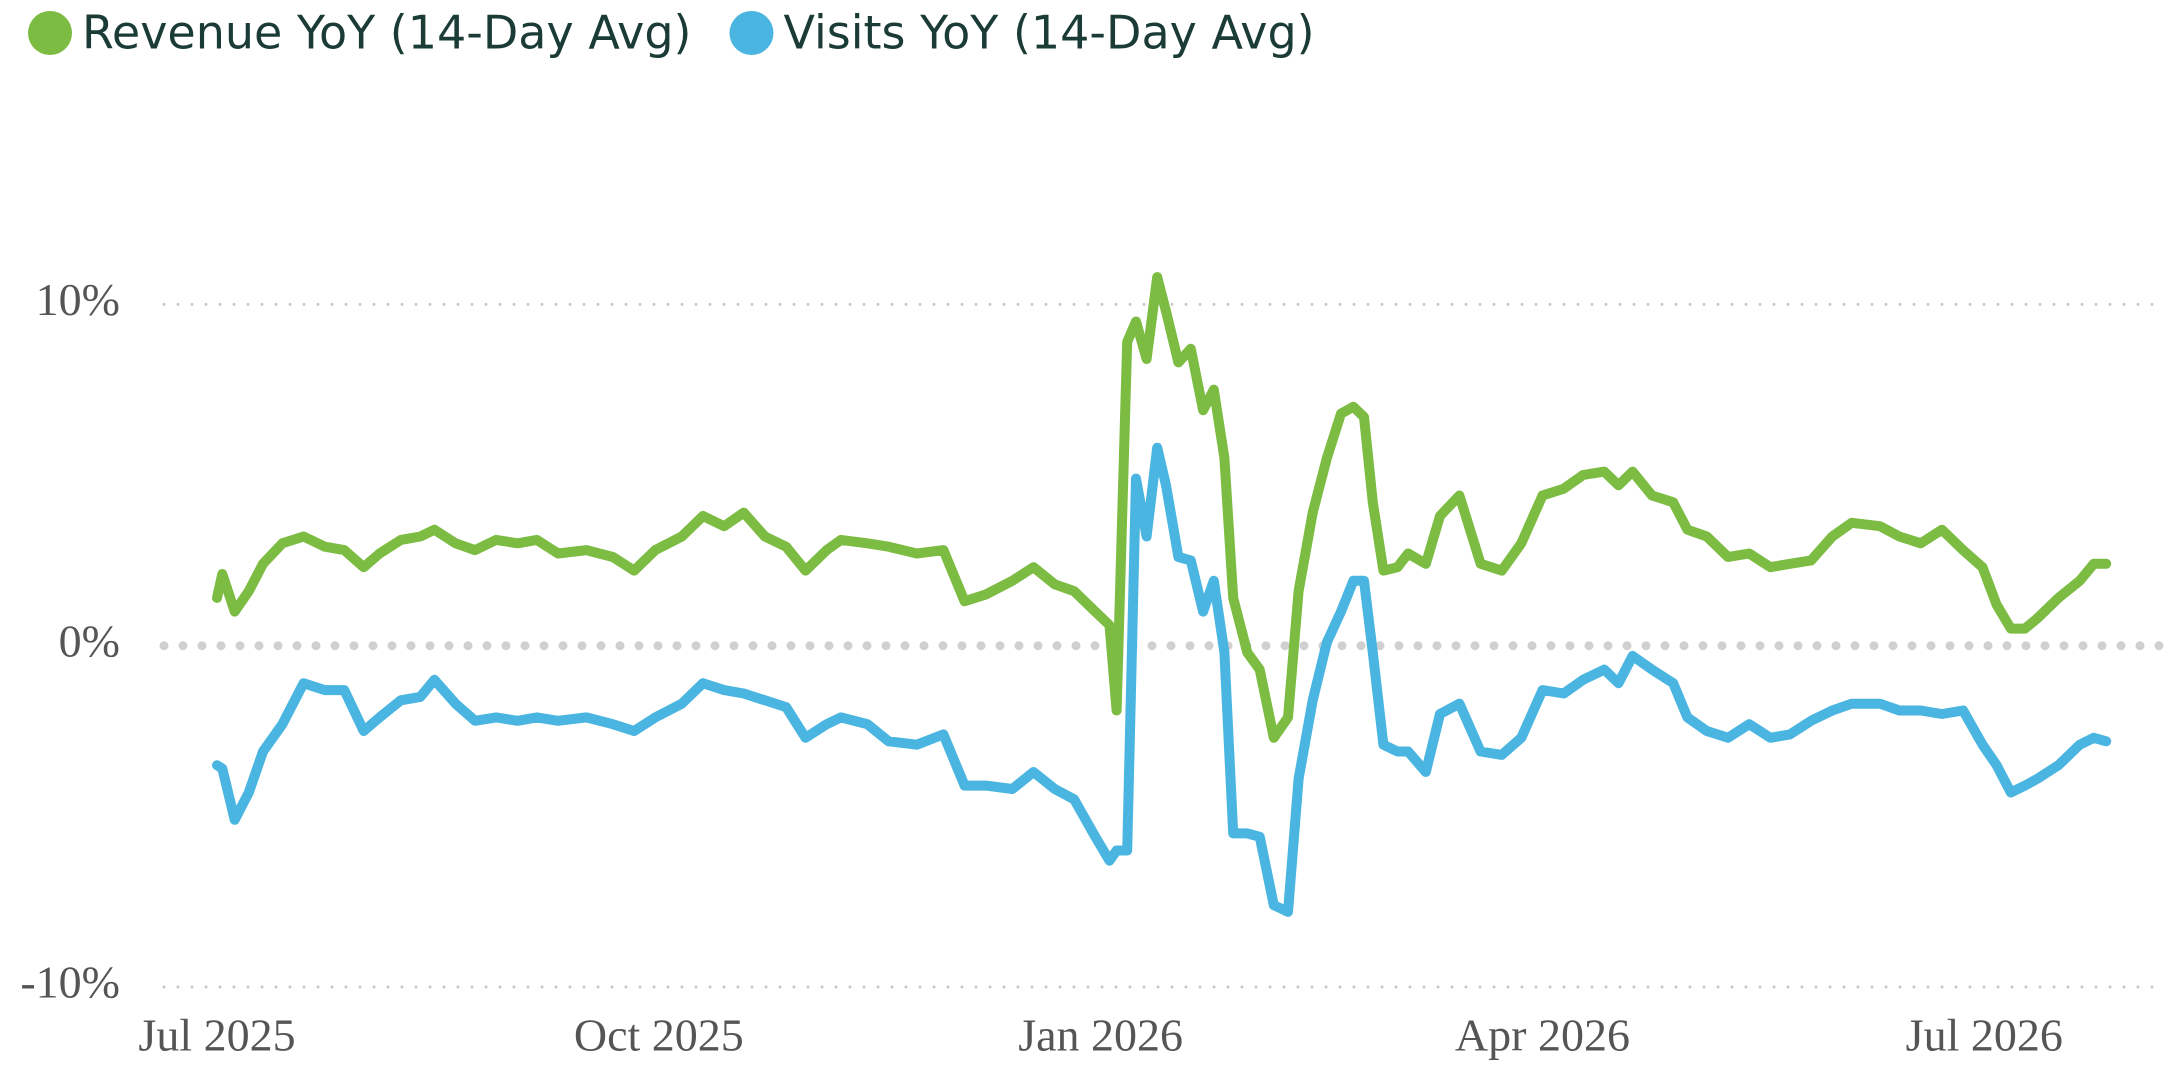 The image size is (2168, 1068). Describe the element at coordinates (216, 1035) in the screenshot. I see `x-tick-label: Jul 2025` at that location.